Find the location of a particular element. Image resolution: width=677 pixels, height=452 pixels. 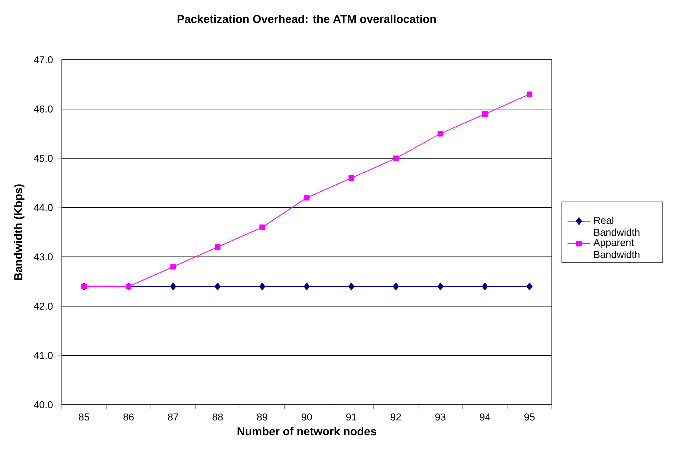

x-tick-label: 86 is located at coordinates (129, 417).